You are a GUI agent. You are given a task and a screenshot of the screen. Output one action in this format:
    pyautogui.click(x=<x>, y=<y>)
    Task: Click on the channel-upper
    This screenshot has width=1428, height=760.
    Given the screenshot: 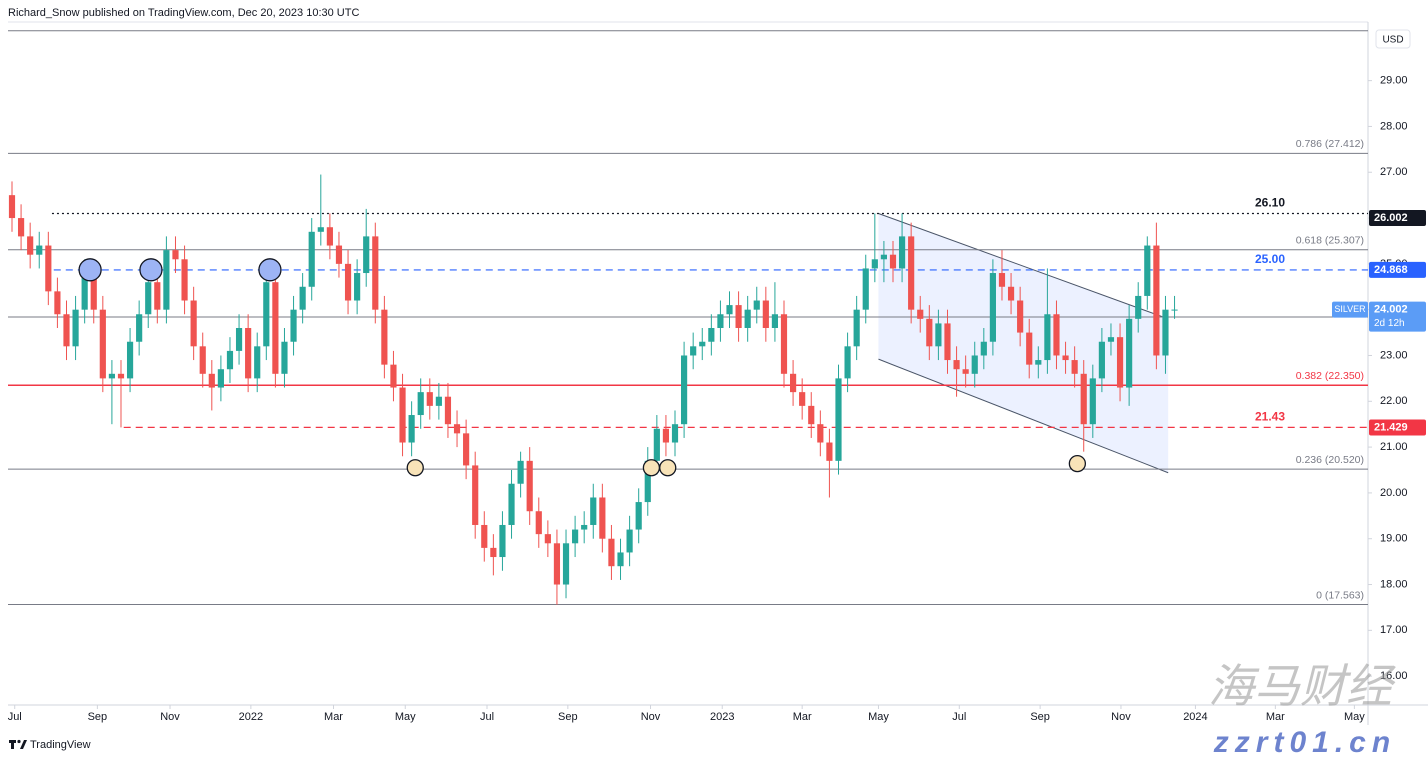 What is the action you would take?
    pyautogui.click(x=1023, y=266)
    